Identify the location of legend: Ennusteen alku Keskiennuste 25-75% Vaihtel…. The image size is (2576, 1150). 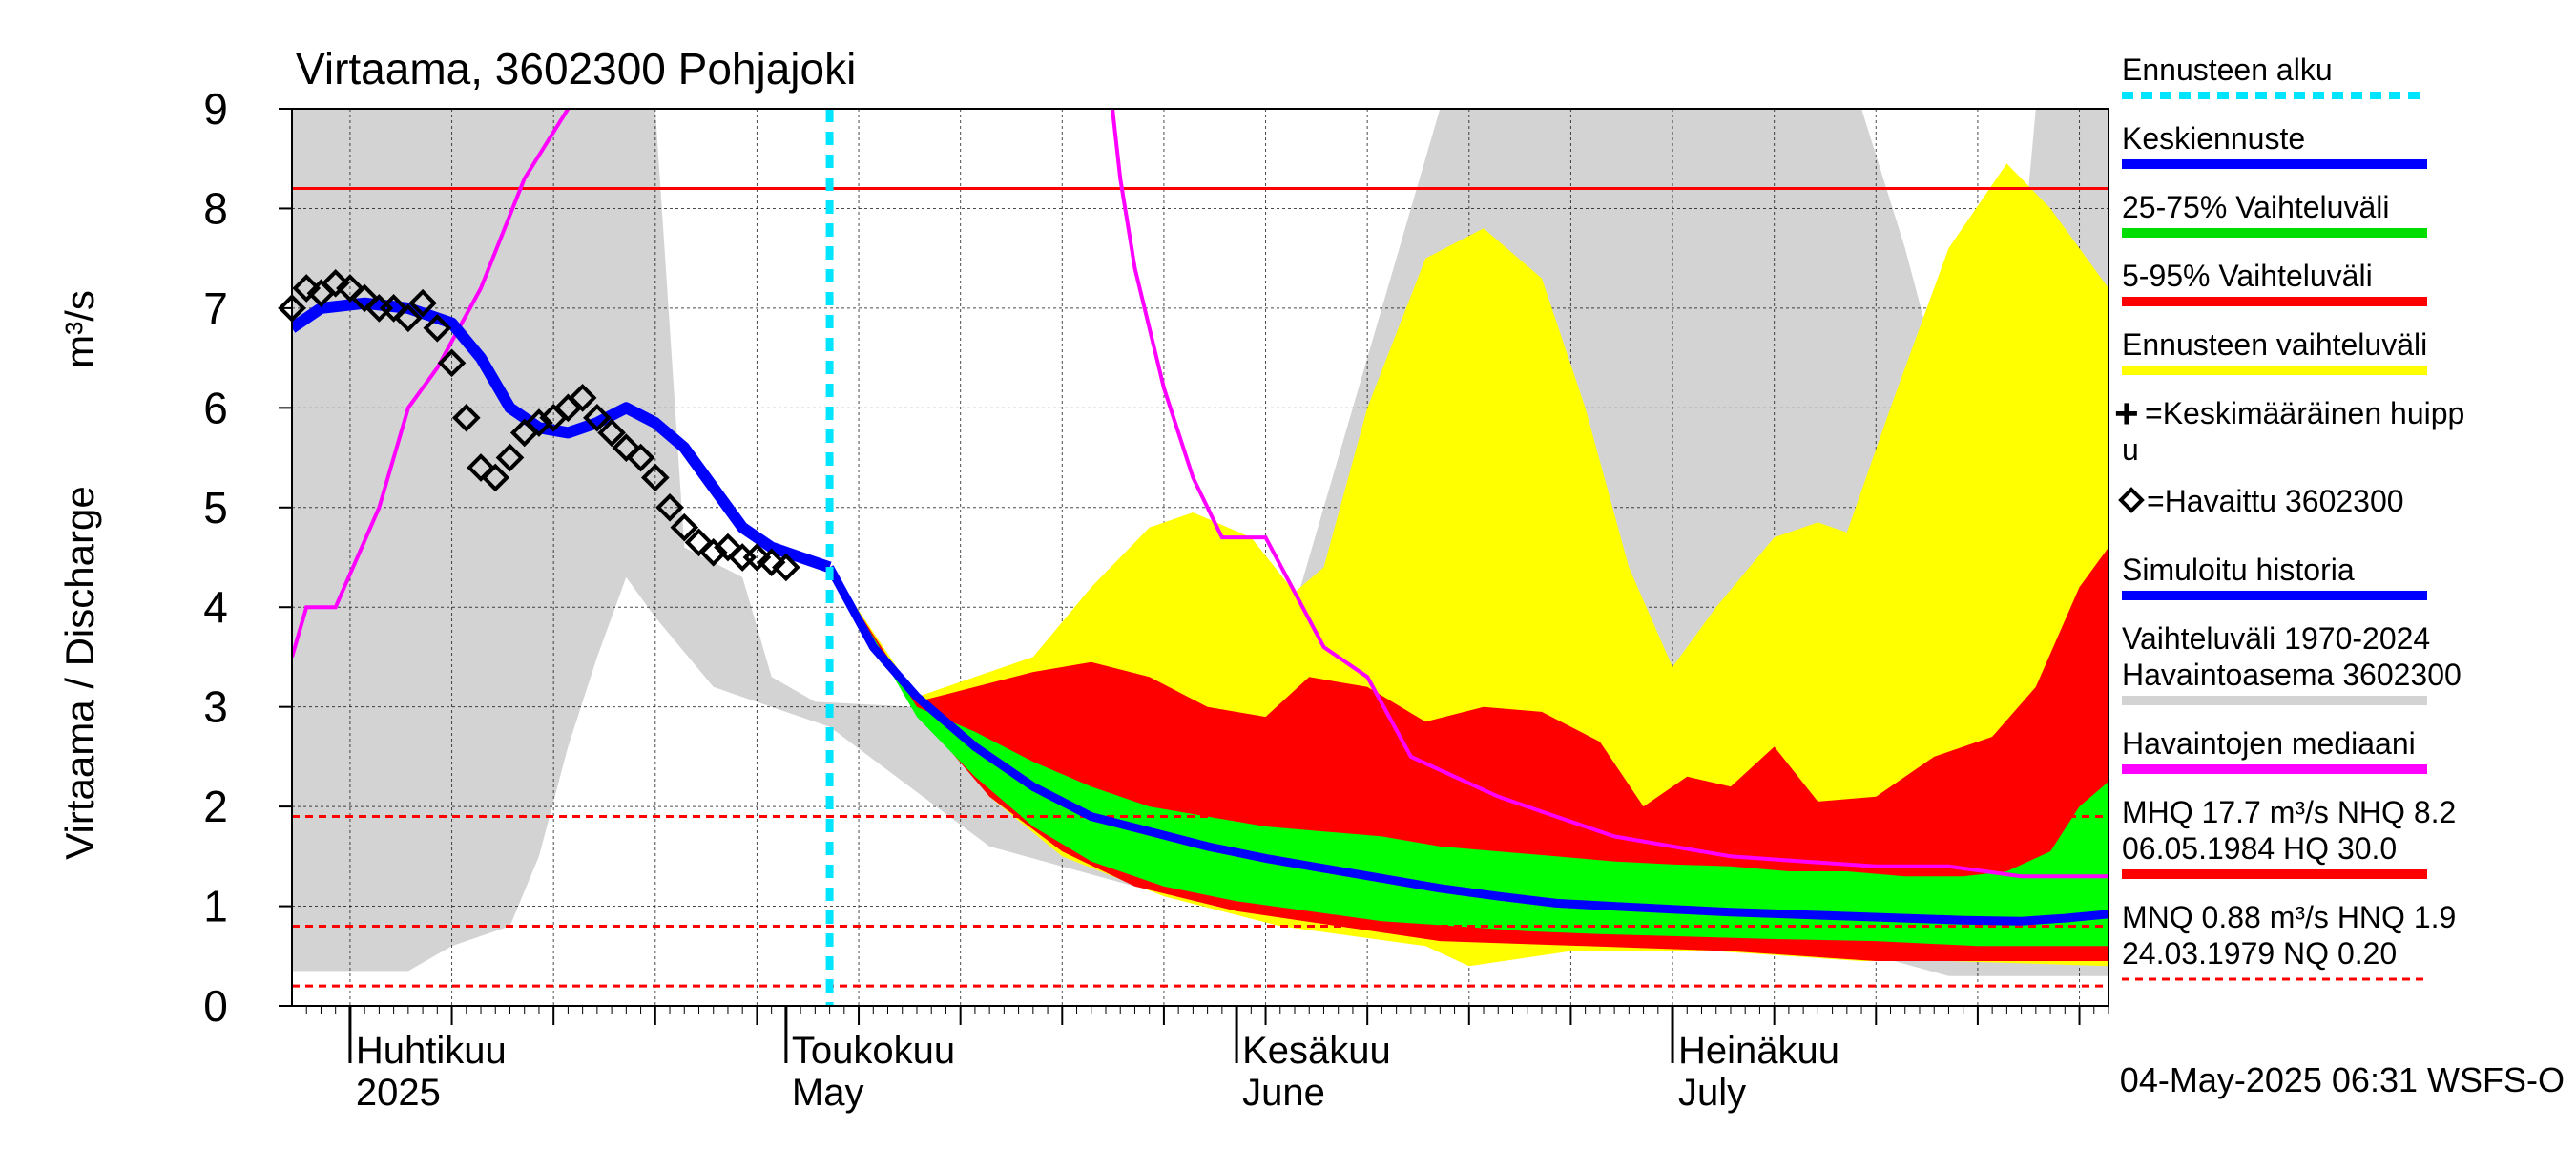
(2289, 516).